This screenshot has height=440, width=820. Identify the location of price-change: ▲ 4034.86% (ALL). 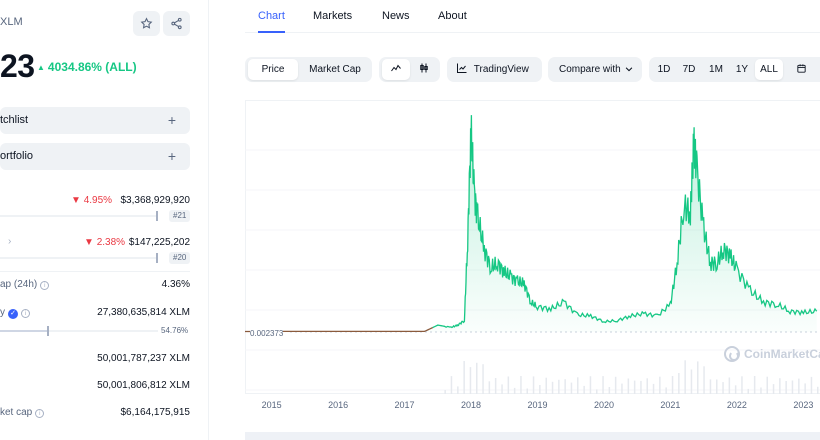
(87, 67).